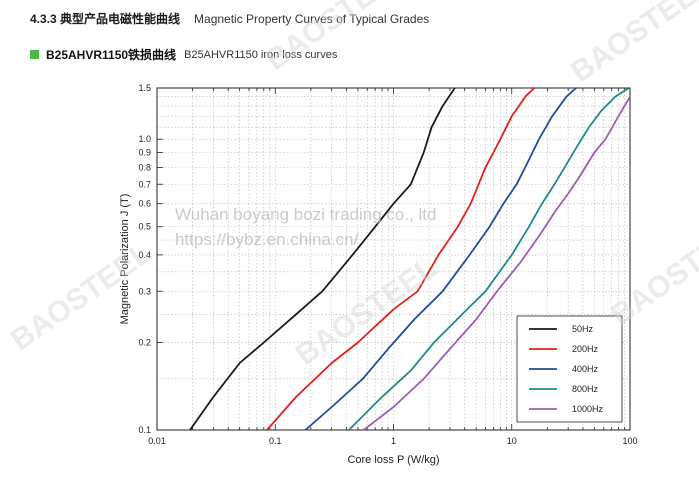  What do you see at coordinates (105, 19) in the screenshot?
I see `section-title-cn: 4.3.3 典型产品电磁性能曲线` at bounding box center [105, 19].